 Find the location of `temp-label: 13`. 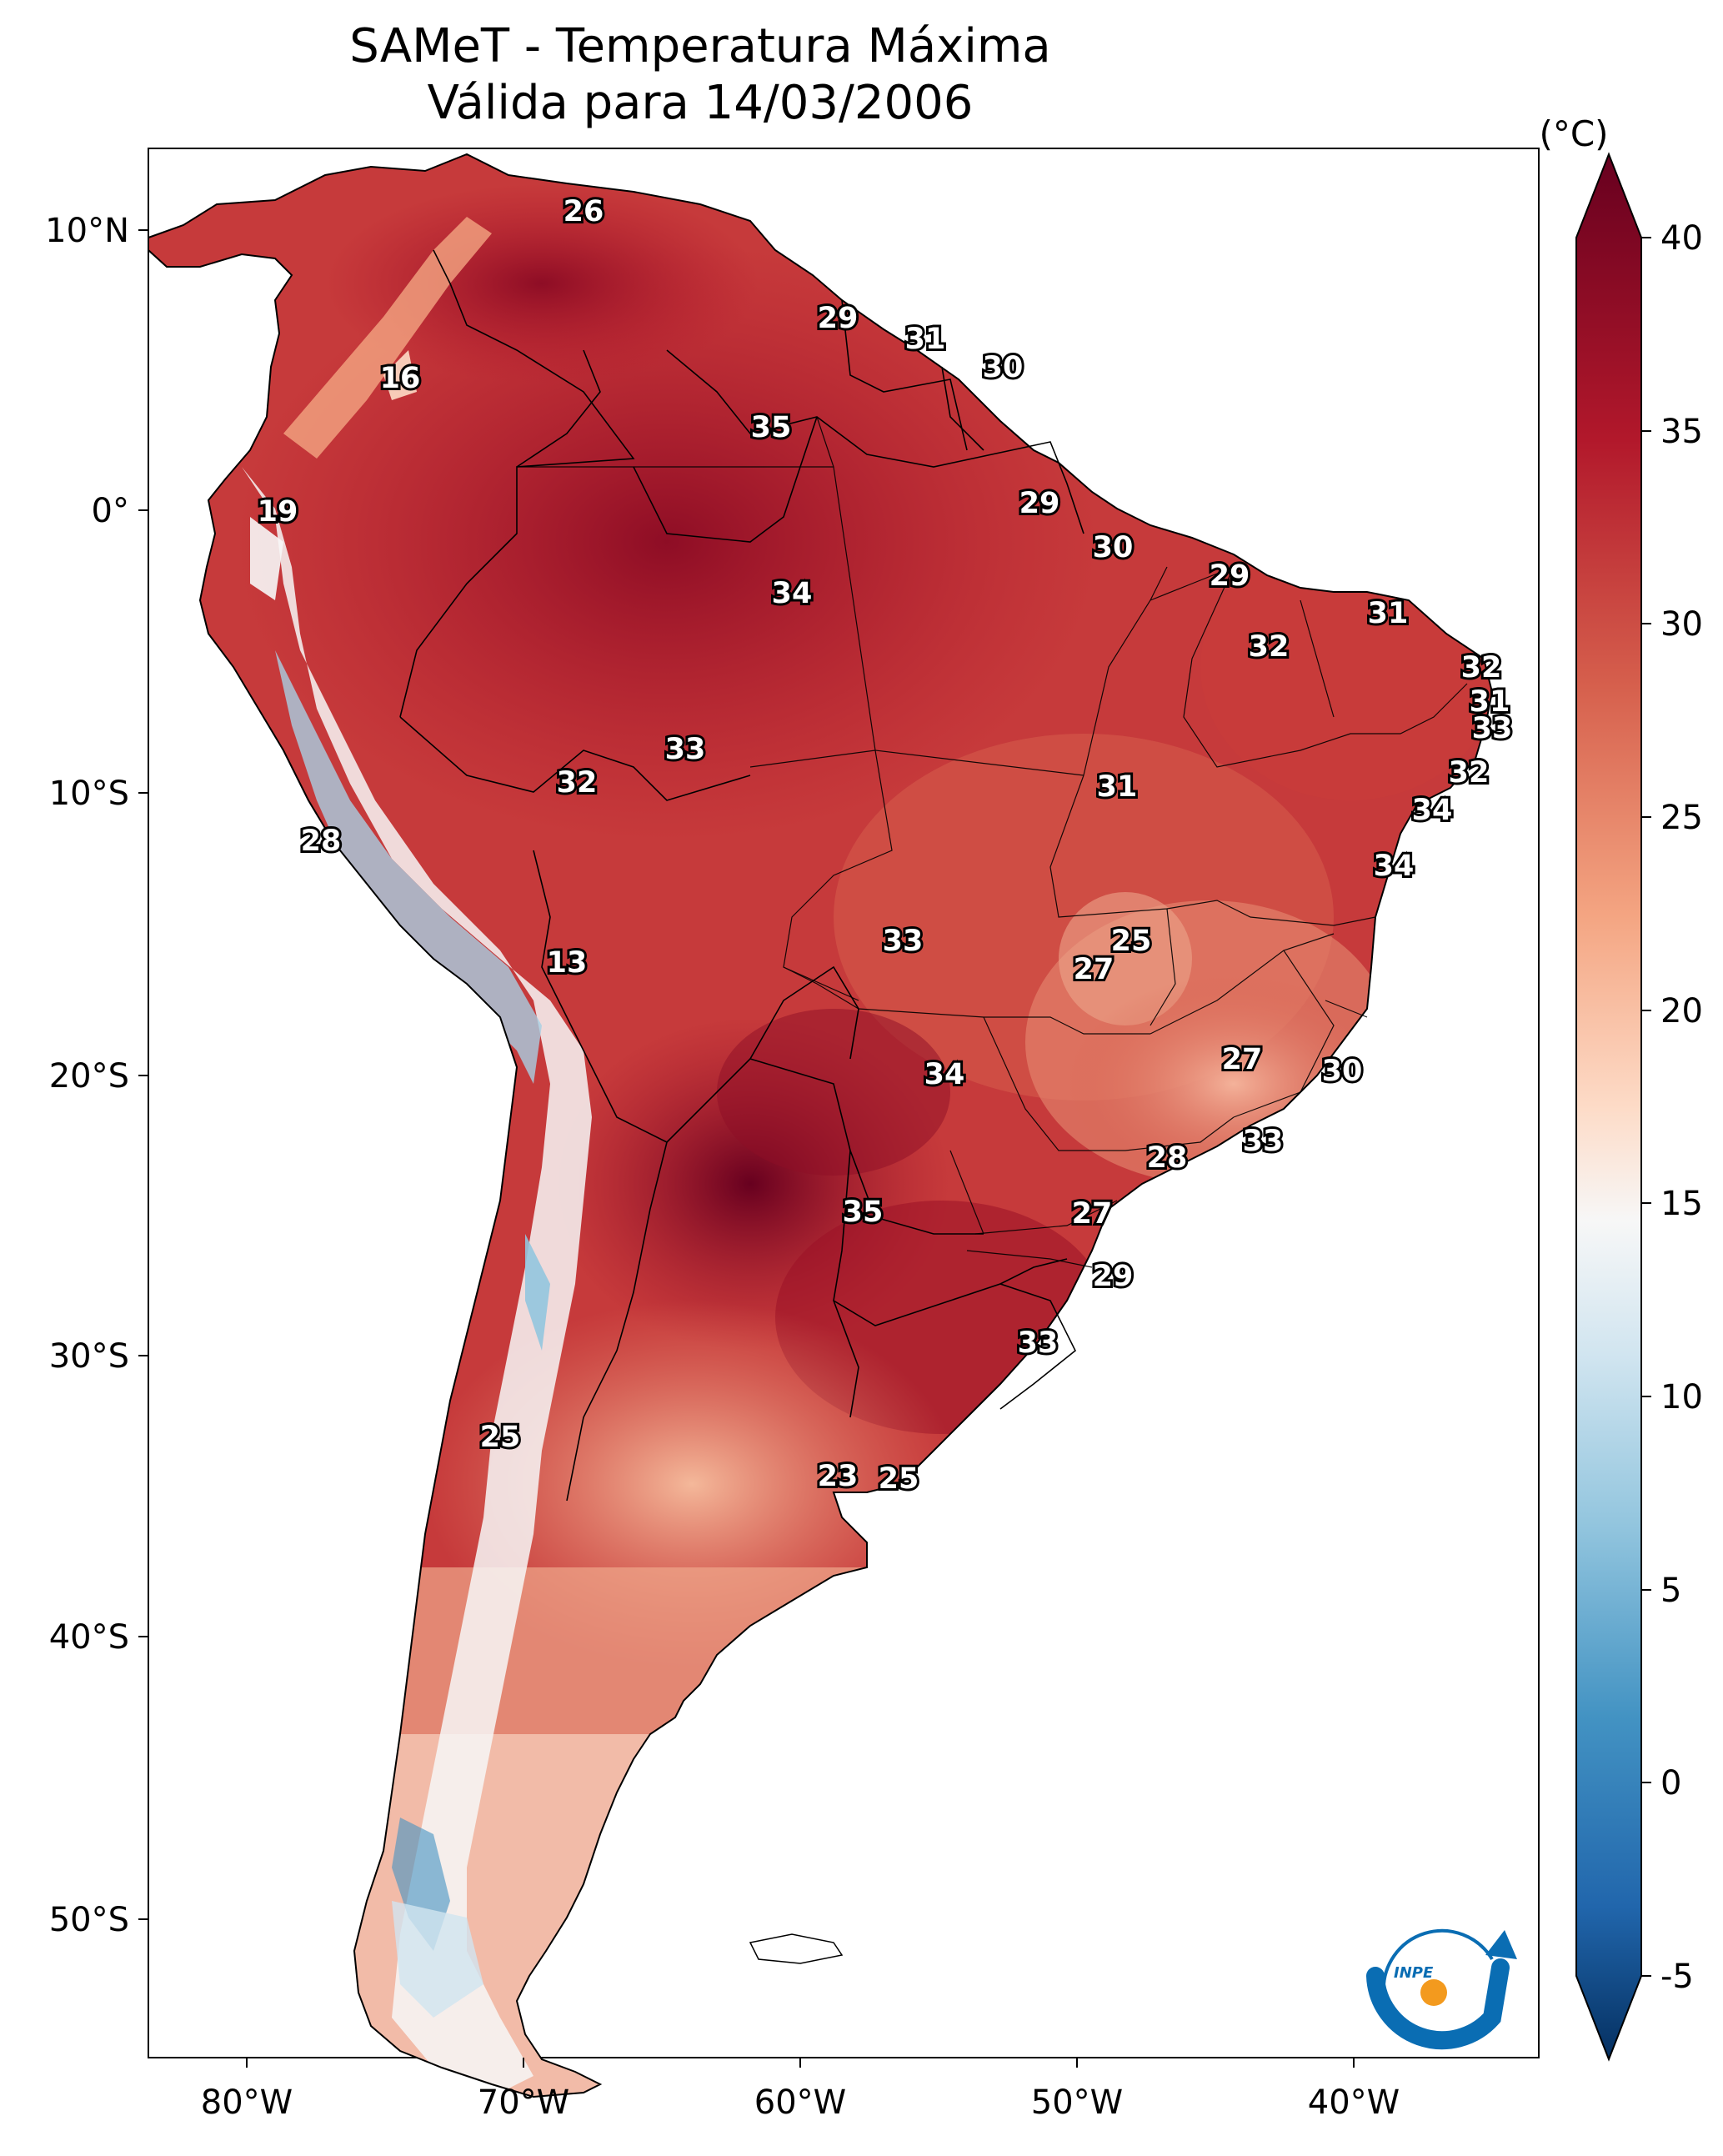

temp-label: 13 is located at coordinates (567, 963).